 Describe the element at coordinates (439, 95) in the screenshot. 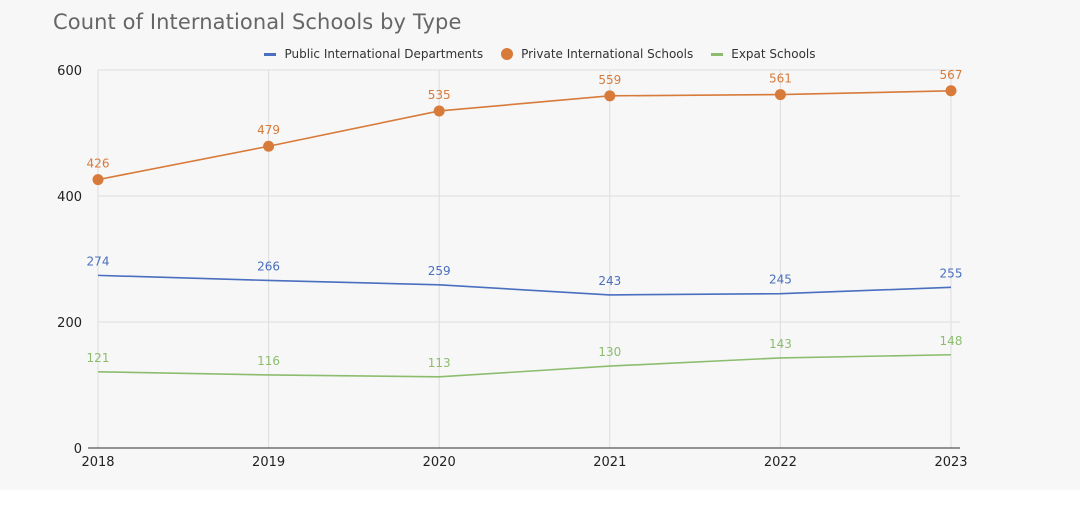

I see `data-label-1: 535` at that location.